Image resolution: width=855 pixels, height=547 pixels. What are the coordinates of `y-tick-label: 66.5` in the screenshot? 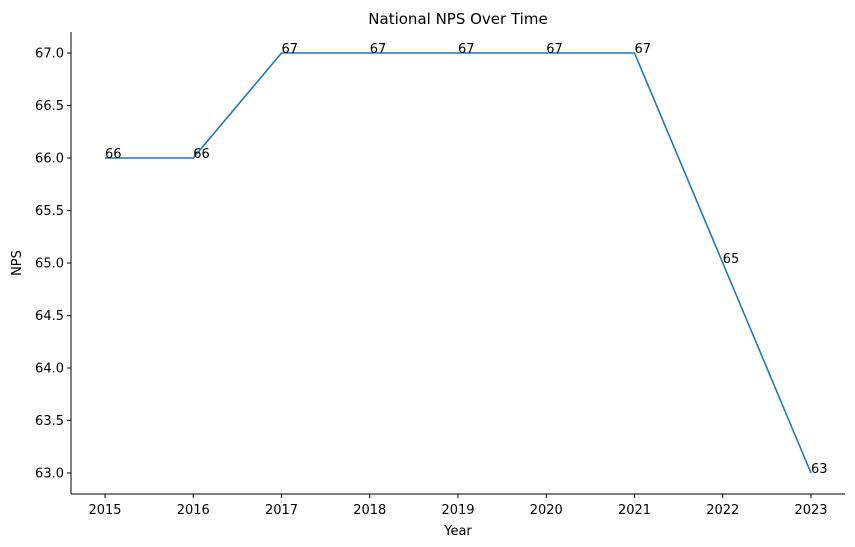 It's located at (49, 106).